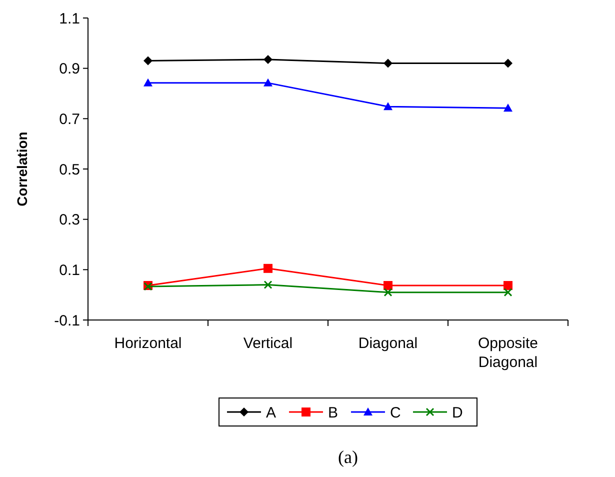 Image resolution: width=615 pixels, height=477 pixels. I want to click on legend-label: C, so click(395, 413).